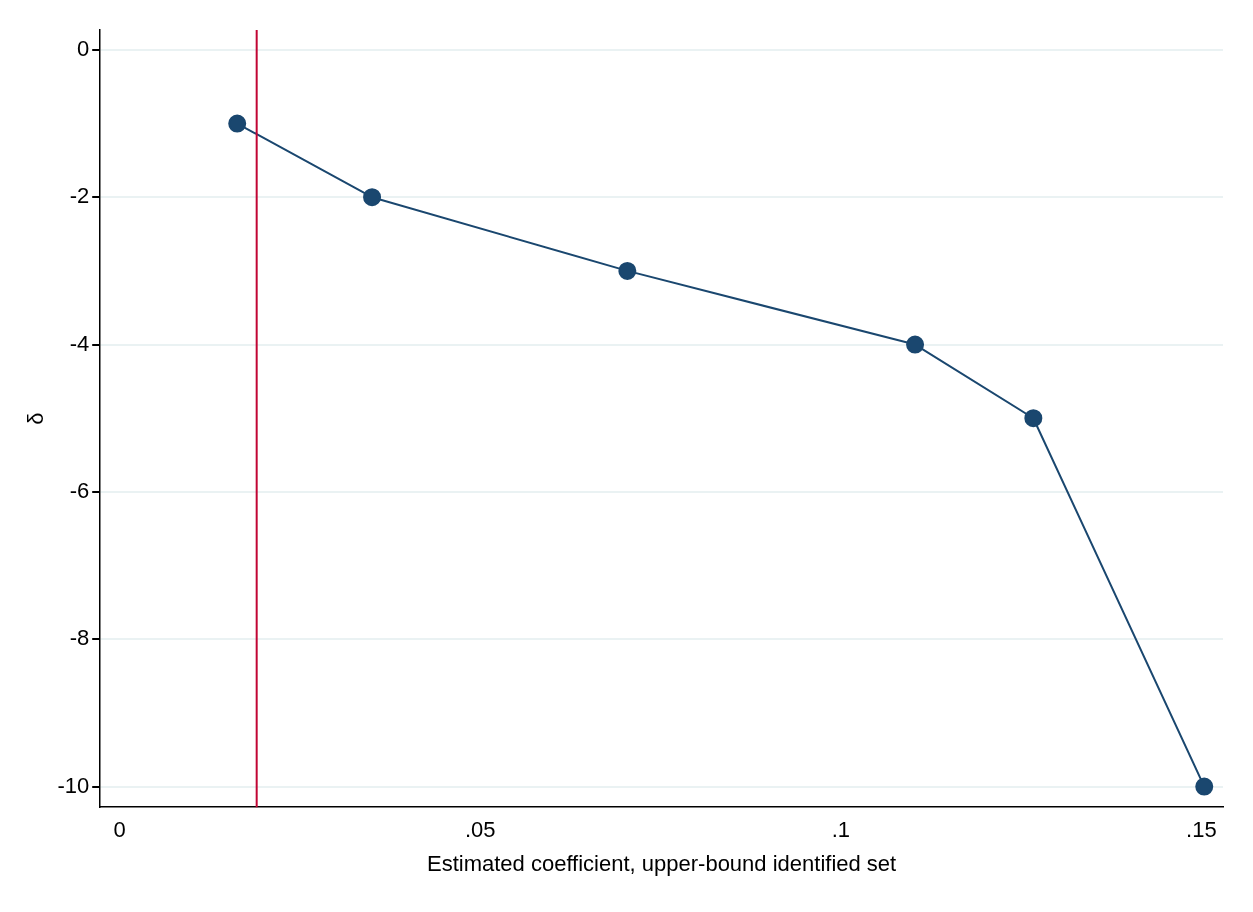 This screenshot has height=912, width=1253. Describe the element at coordinates (1201, 830) in the screenshot. I see `x-tick-label: .15` at that location.